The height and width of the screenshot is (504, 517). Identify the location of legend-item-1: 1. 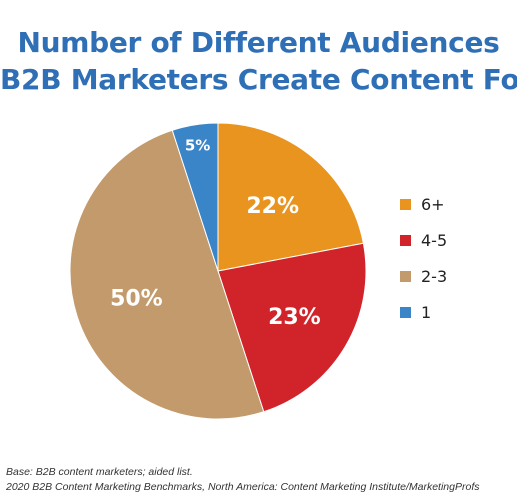
(423, 312).